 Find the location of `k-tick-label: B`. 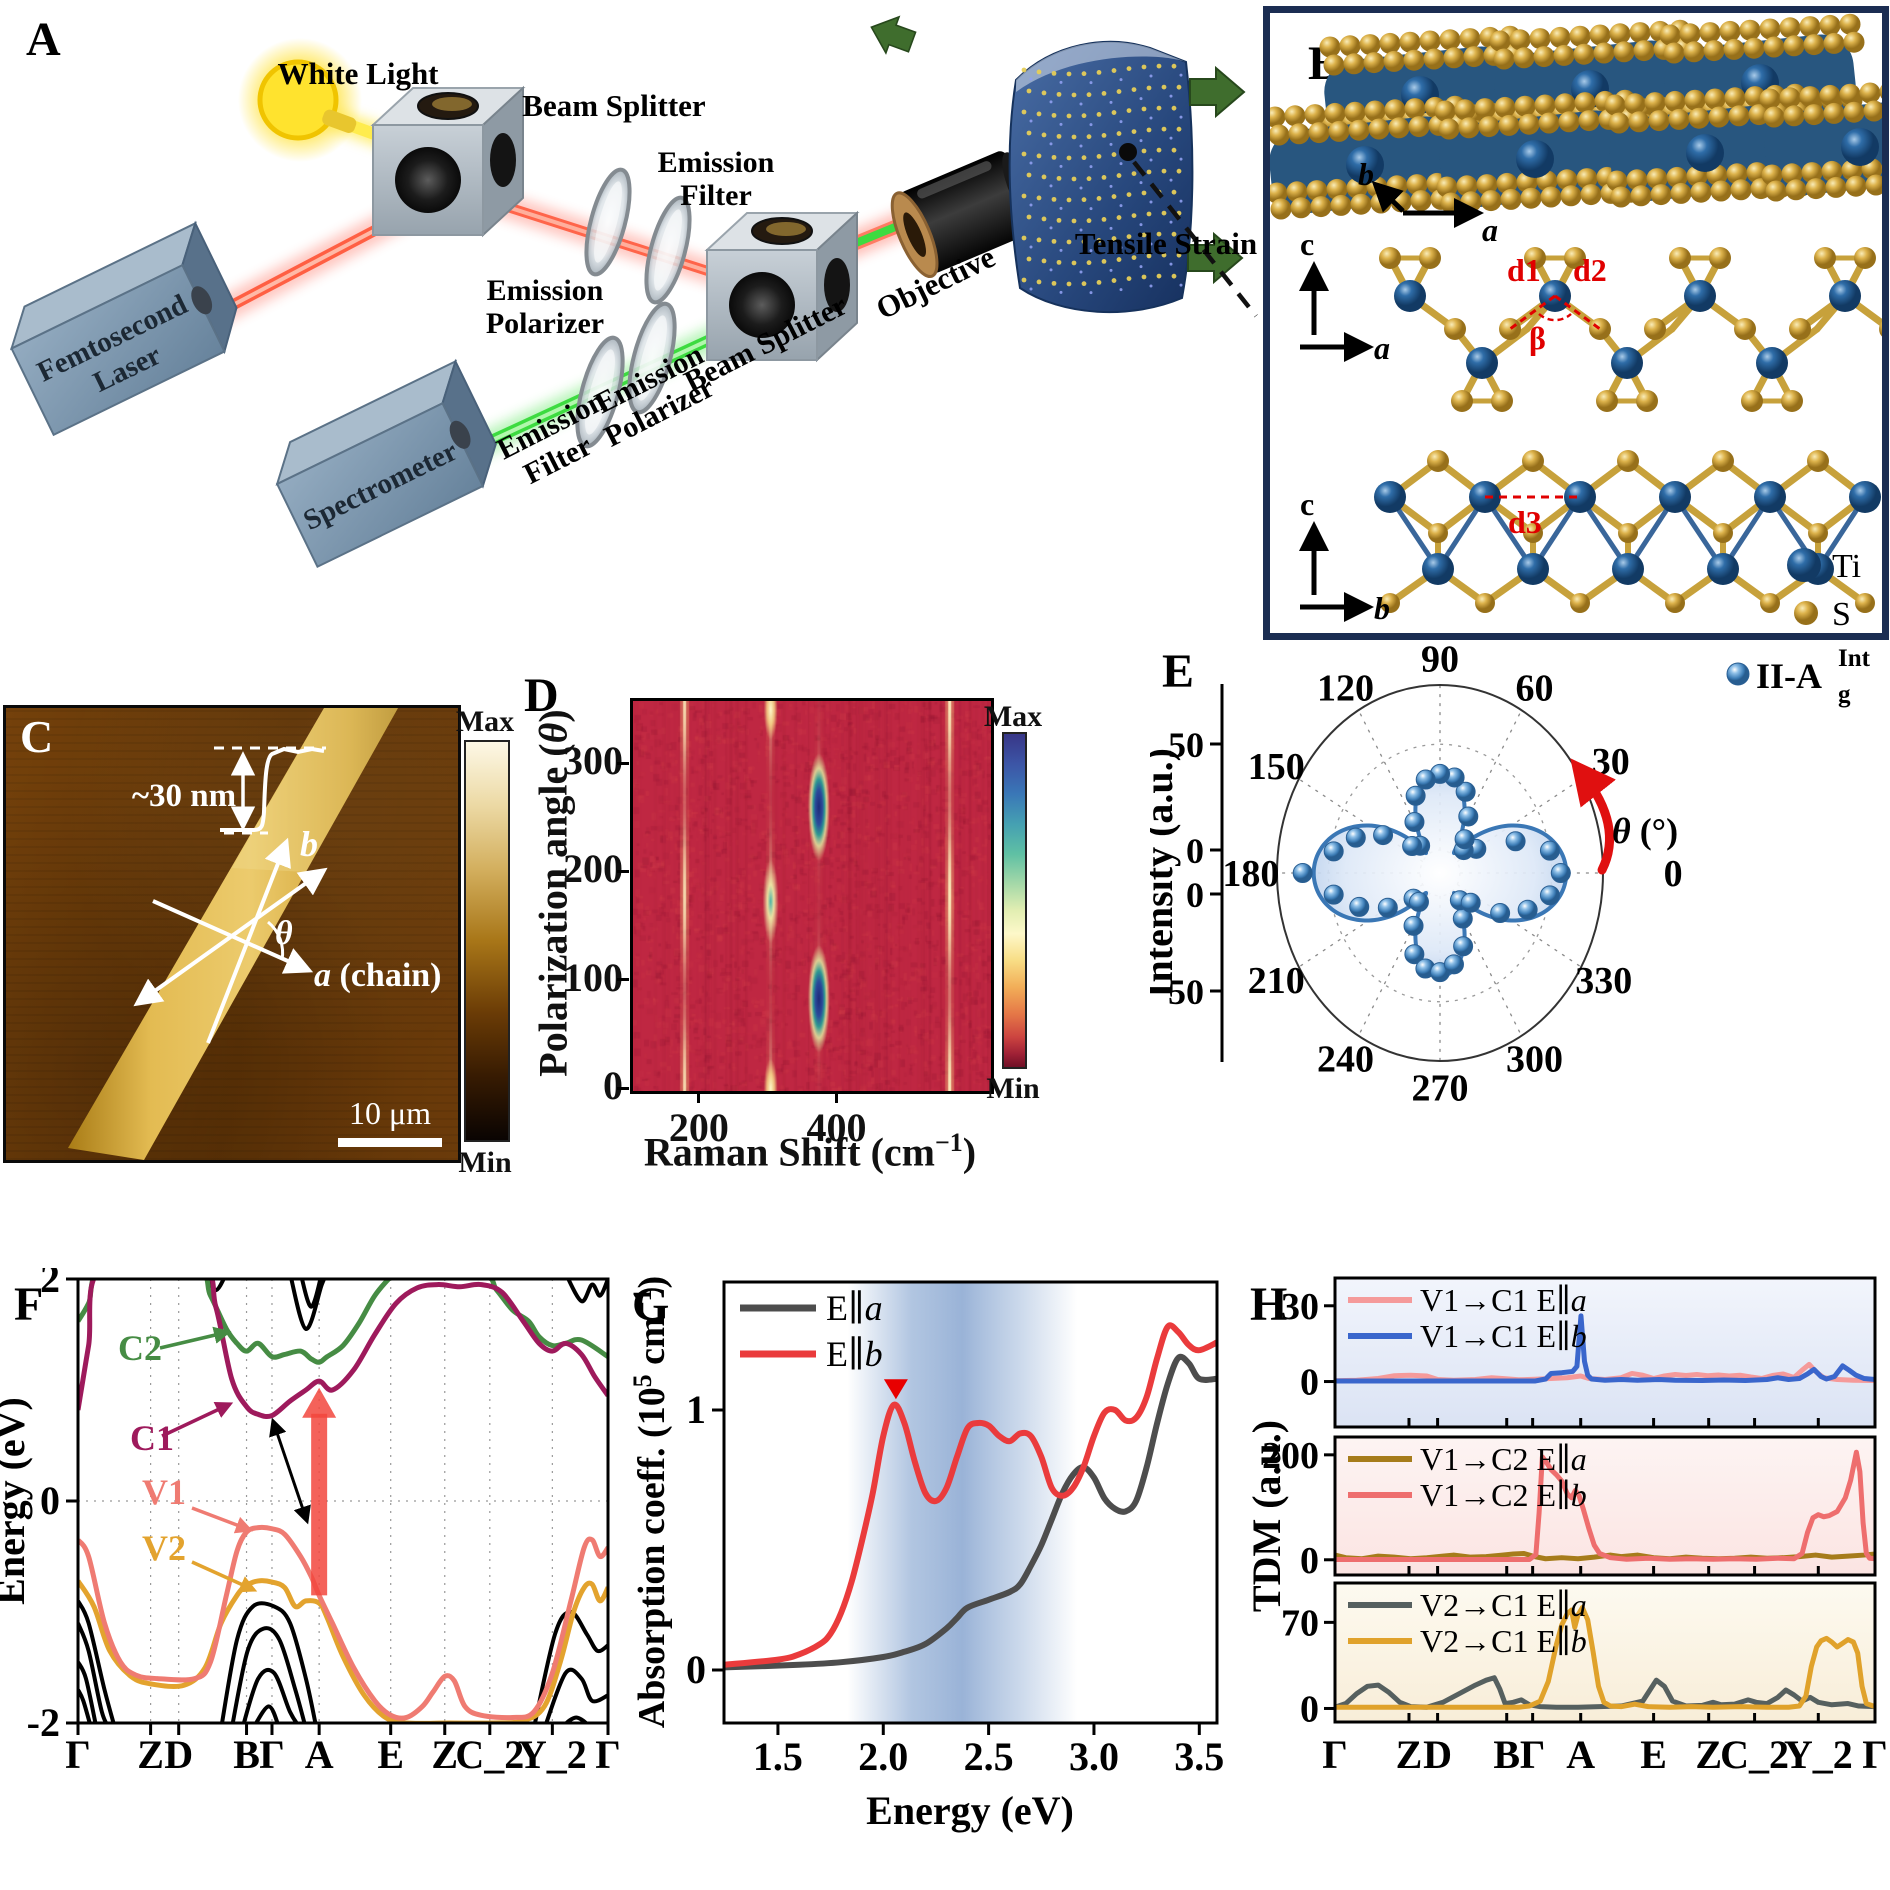

k-tick-label: B is located at coordinates (246, 1754).